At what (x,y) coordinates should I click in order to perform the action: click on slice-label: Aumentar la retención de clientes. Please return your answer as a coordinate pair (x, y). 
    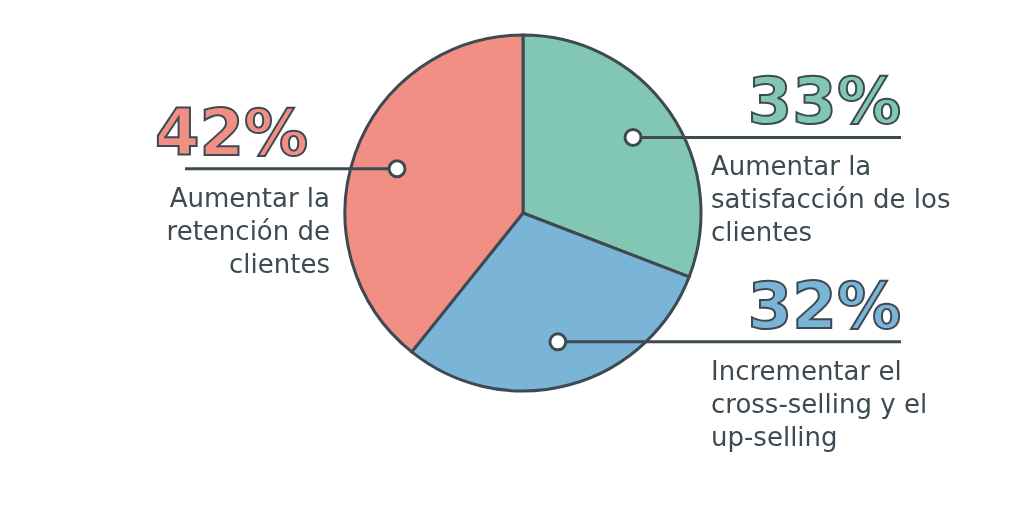
    Looking at the image, I should click on (248, 230).